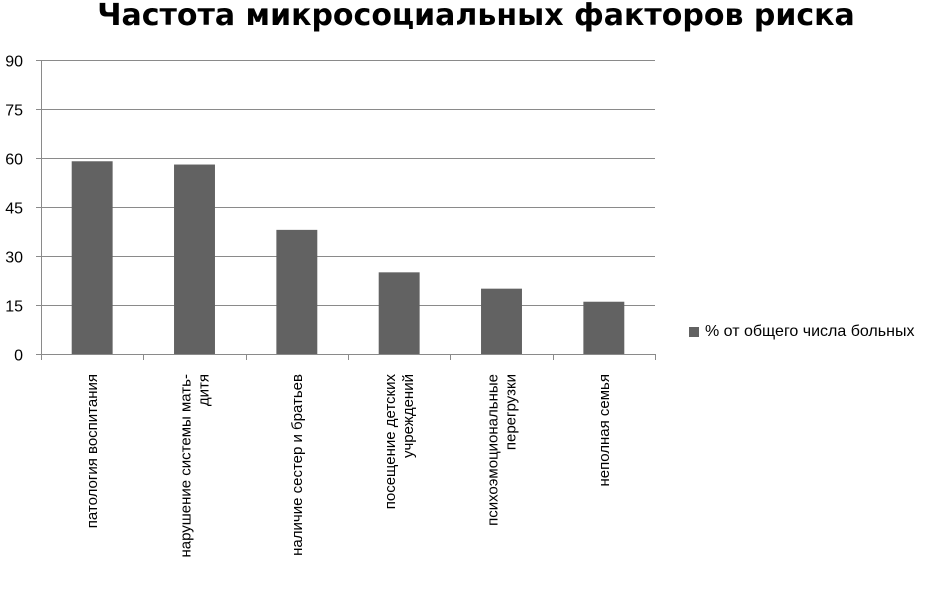 This screenshot has width=952, height=603. Describe the element at coordinates (204, 390) in the screenshot. I see `x-category-label-line: дитя` at that location.